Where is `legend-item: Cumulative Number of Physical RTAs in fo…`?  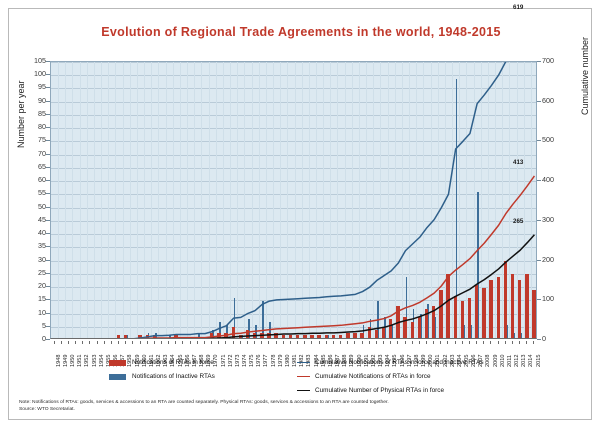 legend-item: Cumulative Number of Physical RTAs in fo… is located at coordinates (390, 390).